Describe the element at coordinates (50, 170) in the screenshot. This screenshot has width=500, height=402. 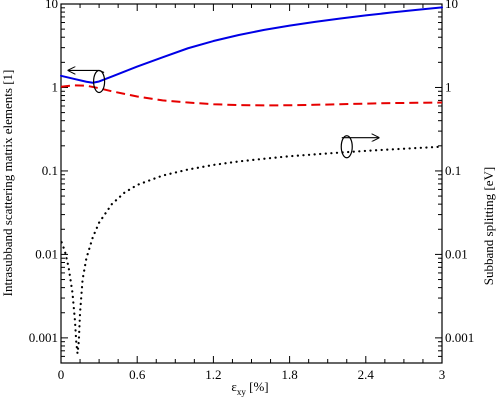
I see `y-tick-label-left: 0.1` at that location.